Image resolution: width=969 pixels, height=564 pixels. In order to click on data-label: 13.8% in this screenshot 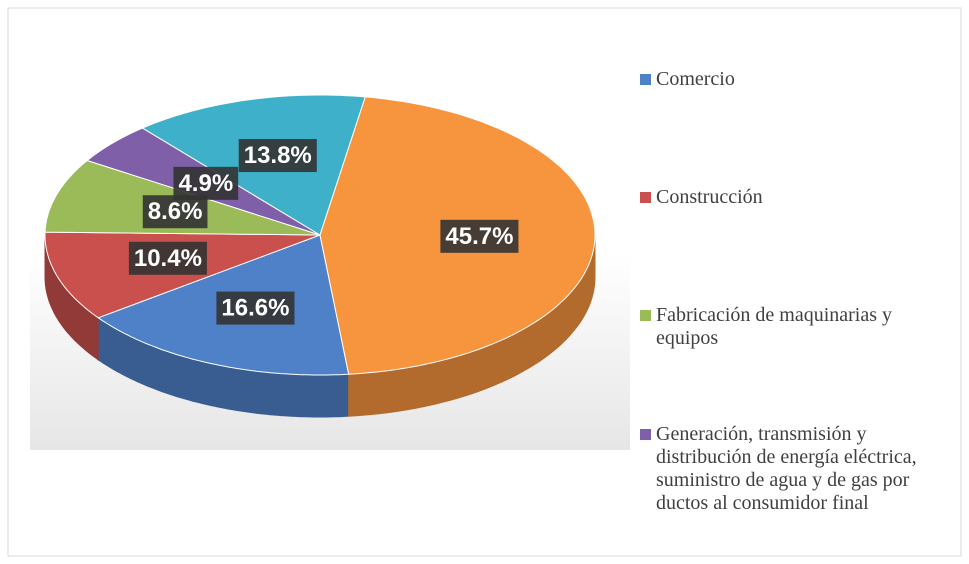, I will do `click(277, 156)`.